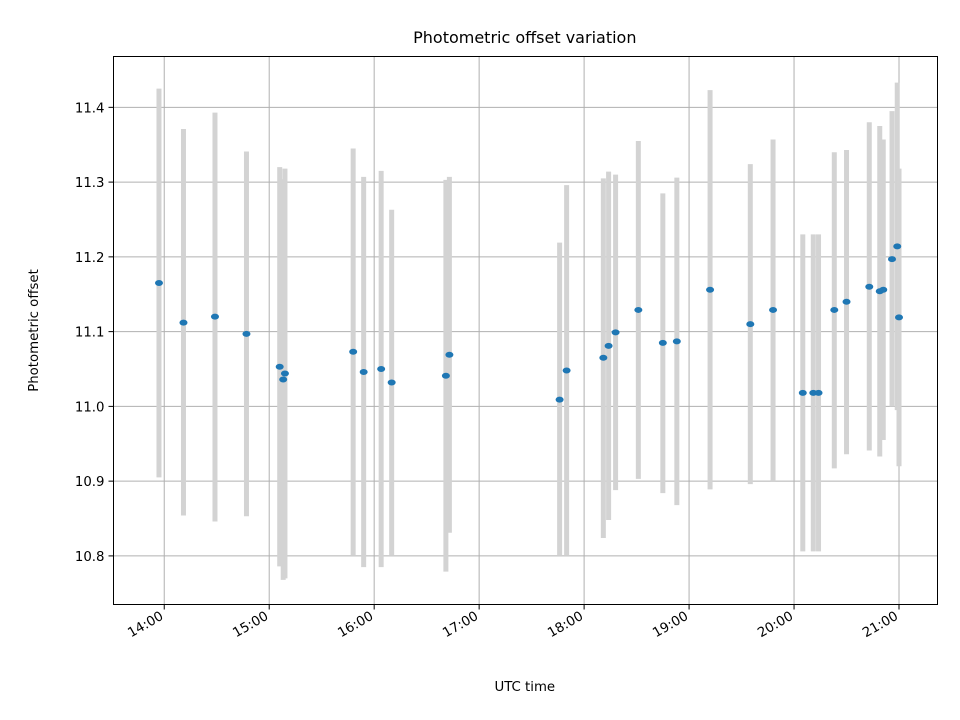 This screenshot has width=960, height=720. I want to click on y-tick-label: 10.8, so click(90, 557).